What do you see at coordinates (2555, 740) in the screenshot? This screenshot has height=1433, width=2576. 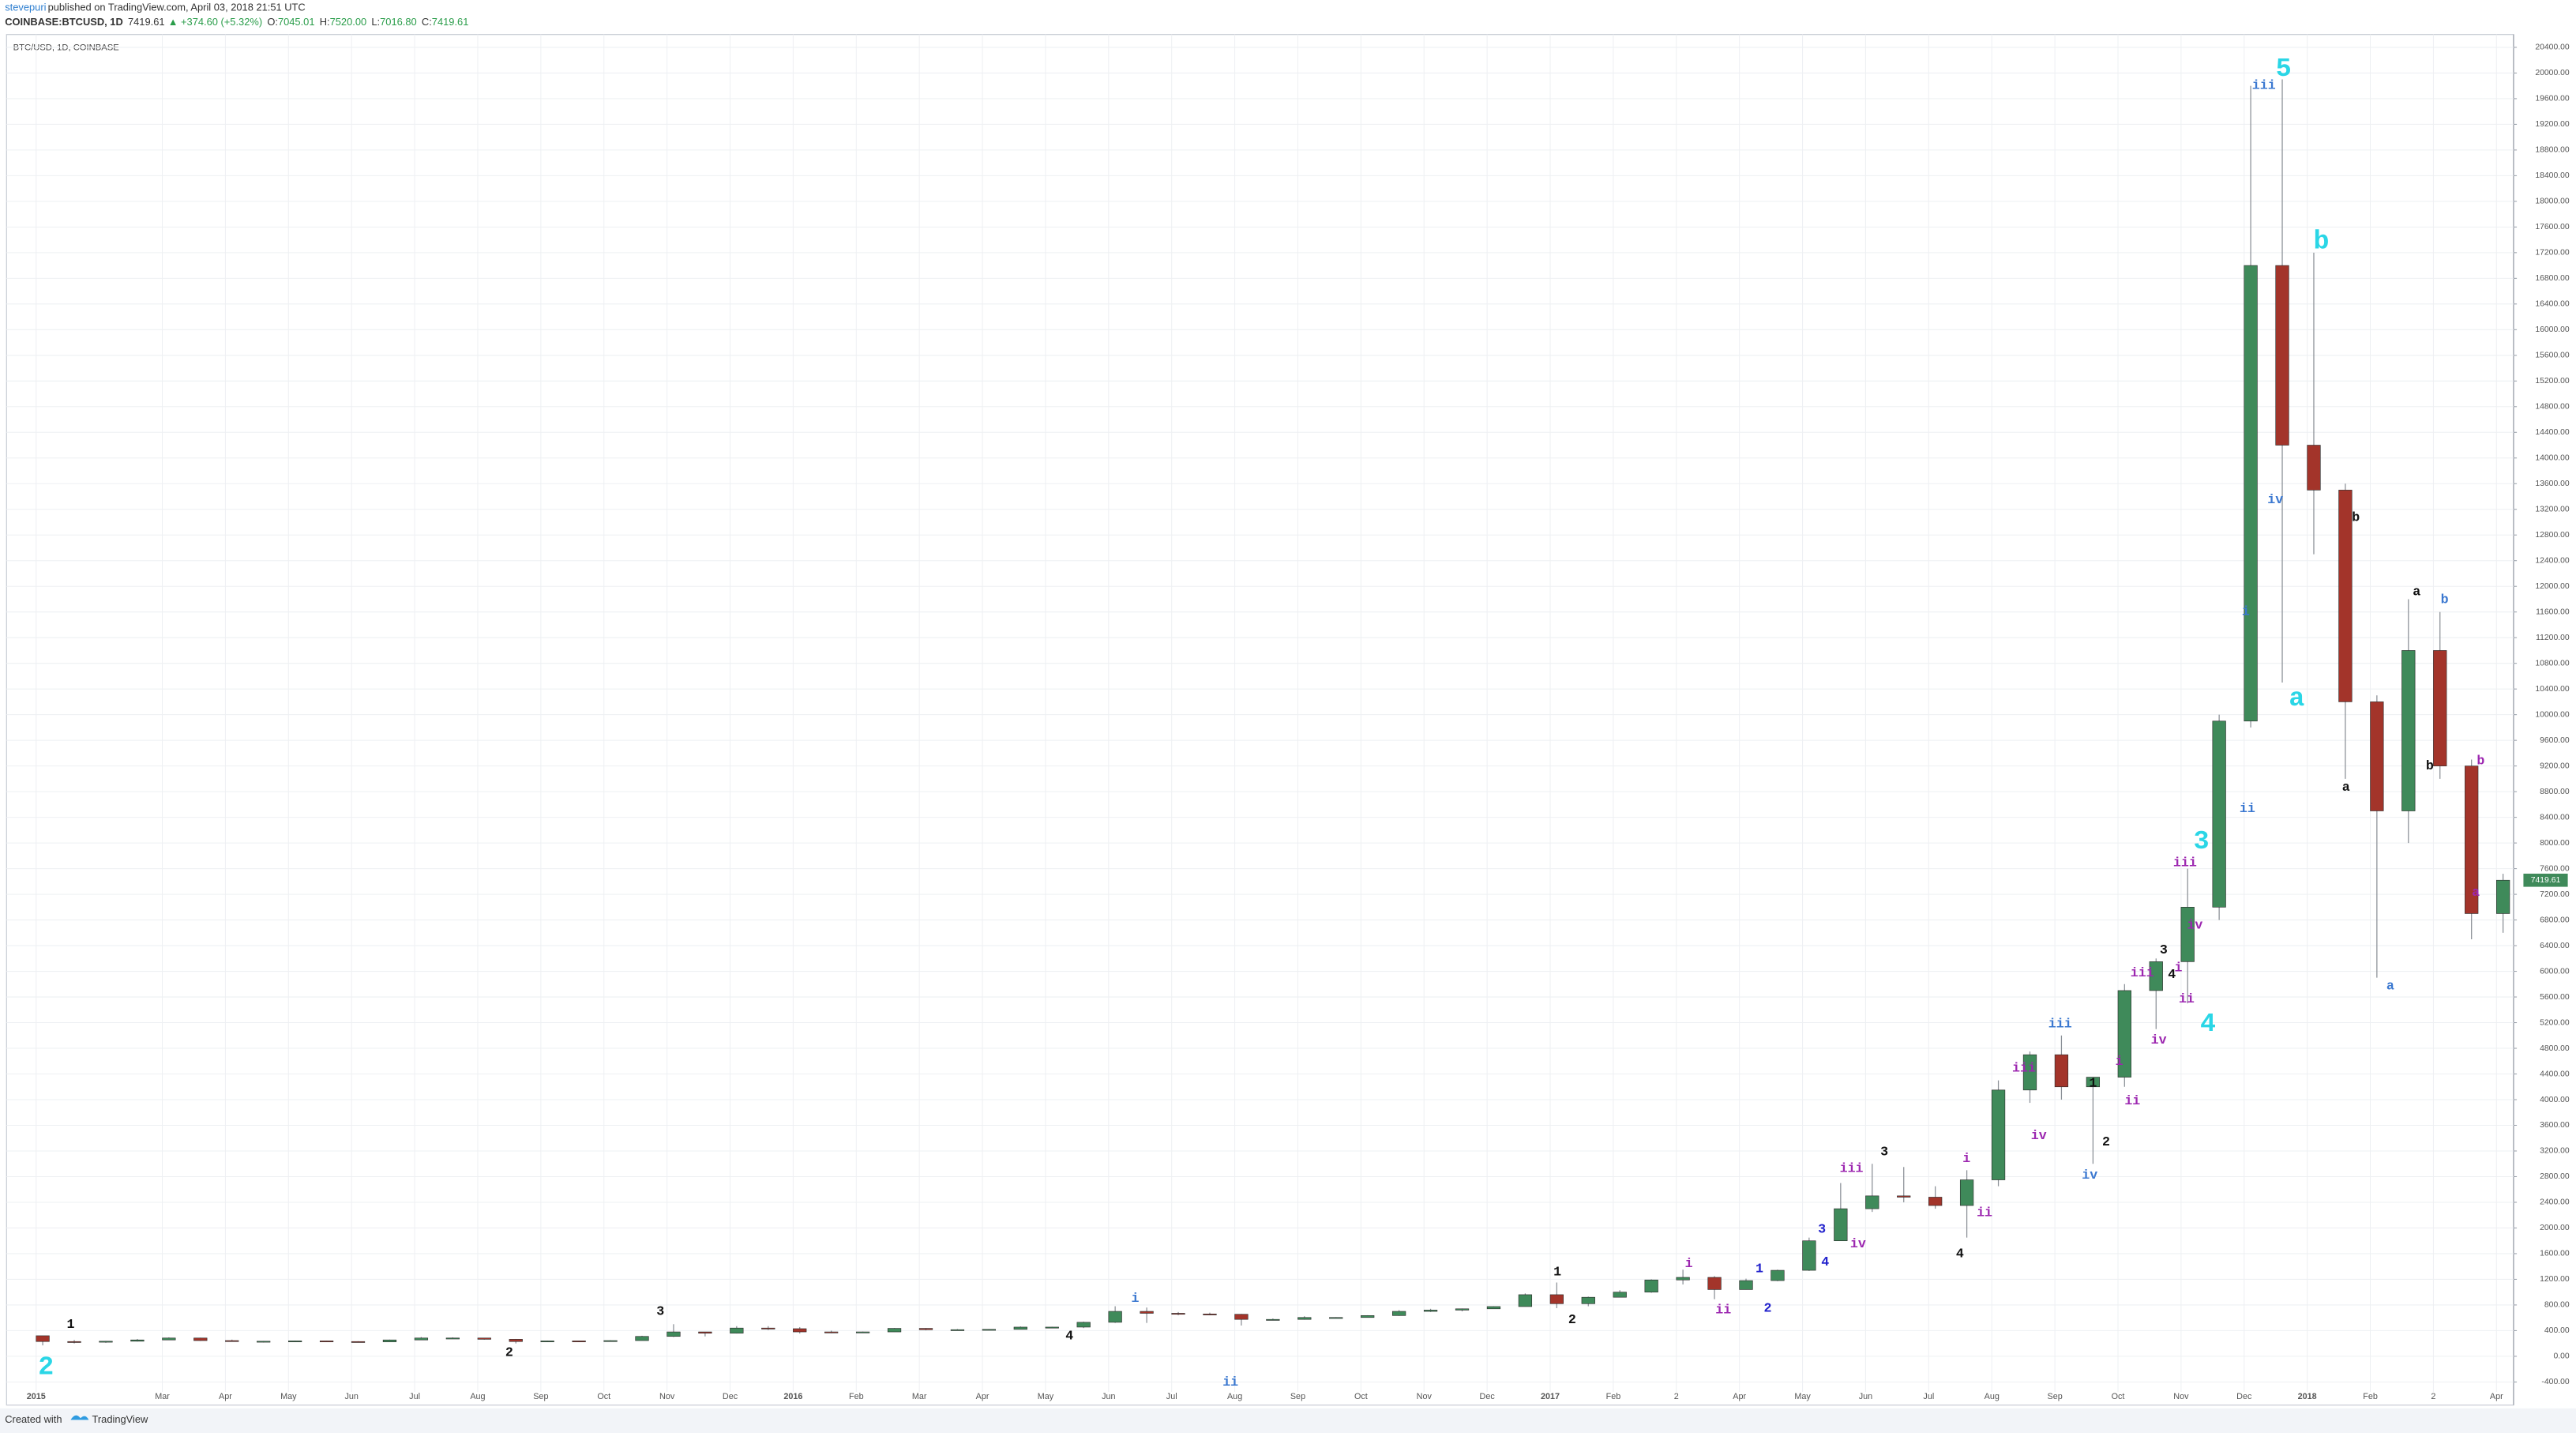 I see `y-tick-label: 9600.00` at bounding box center [2555, 740].